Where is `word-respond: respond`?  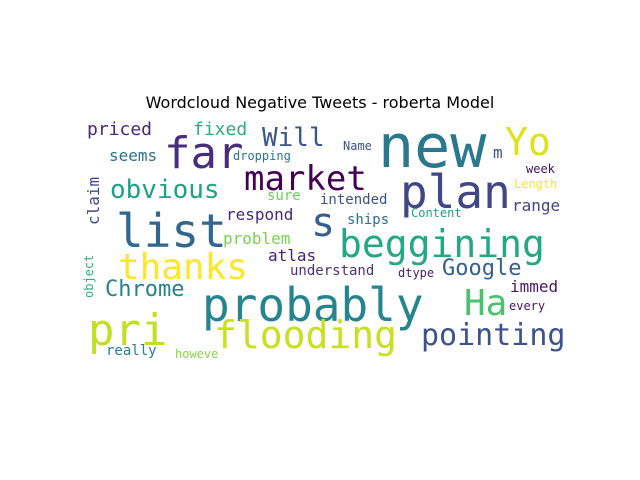 word-respond: respond is located at coordinates (260, 214).